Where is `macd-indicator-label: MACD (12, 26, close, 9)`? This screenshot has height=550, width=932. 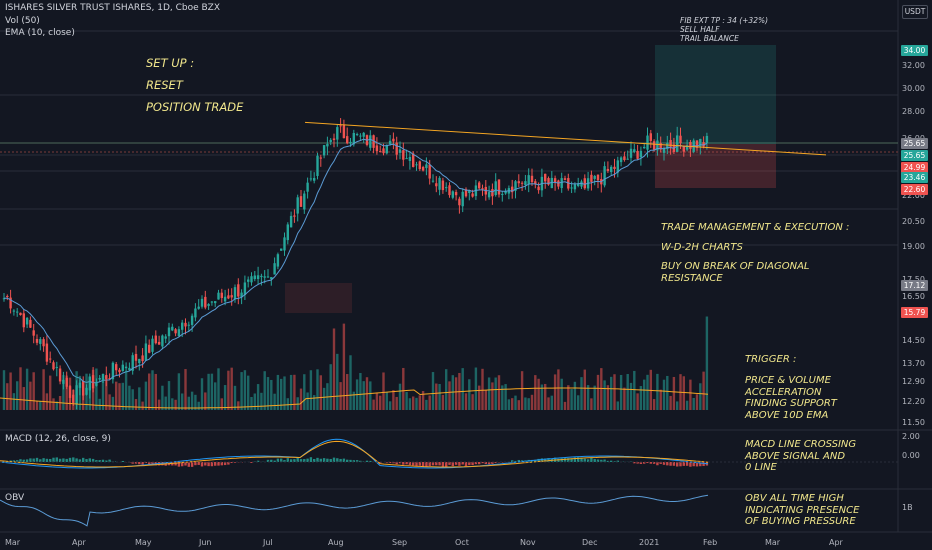
macd-indicator-label: MACD (12, 26, close, 9) is located at coordinates (58, 439).